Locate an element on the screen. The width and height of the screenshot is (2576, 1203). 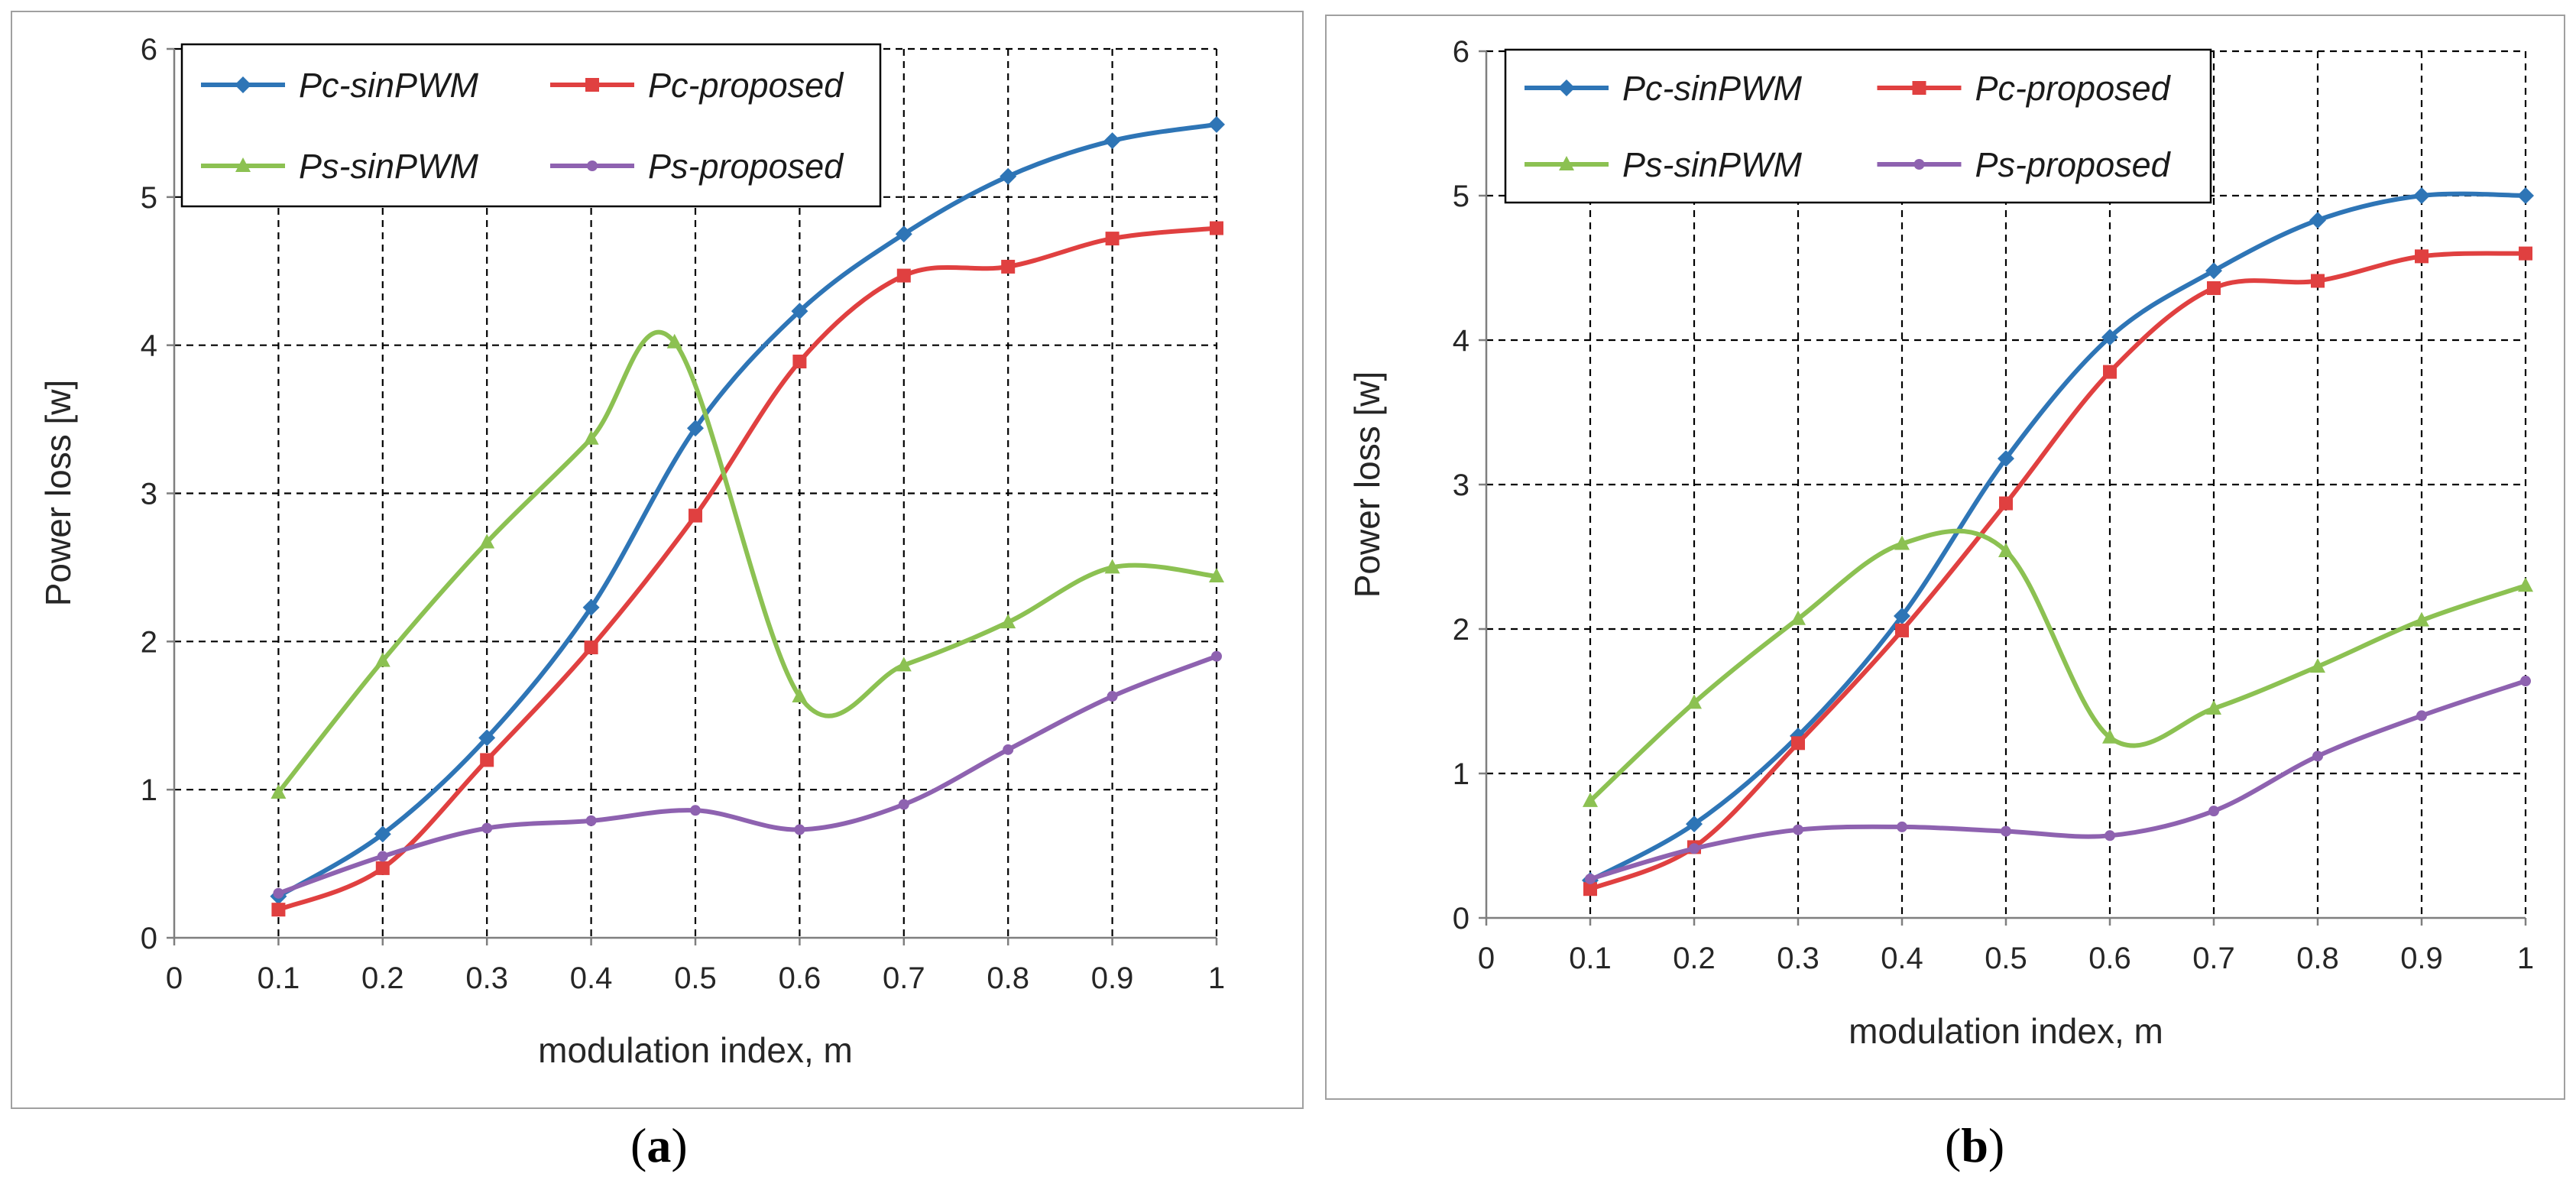
legend-label: Ps-proposed is located at coordinates (746, 166).